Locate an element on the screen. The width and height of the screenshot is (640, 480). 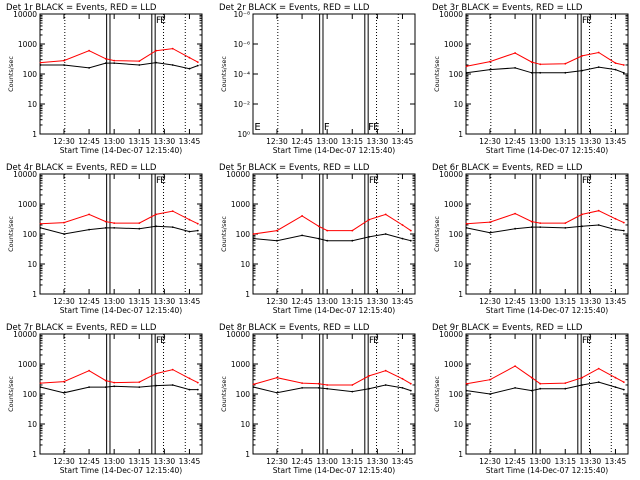
panel-title: Det 2r BLACK = Events, RED = LLD is located at coordinates (294, 8).